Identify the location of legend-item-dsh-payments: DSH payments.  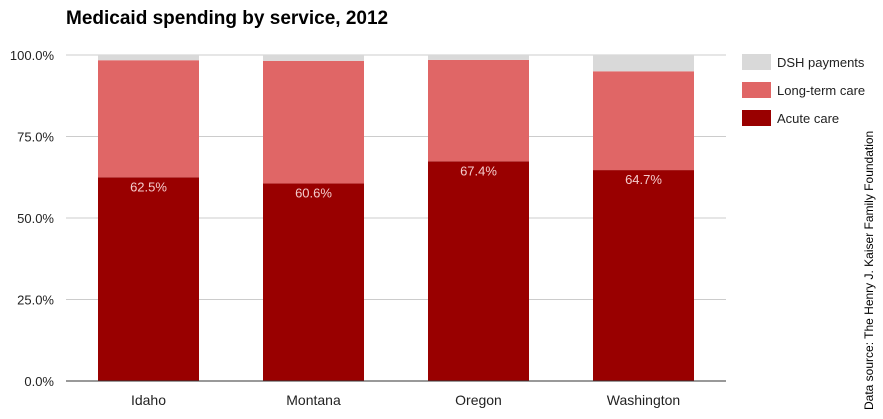
(803, 62).